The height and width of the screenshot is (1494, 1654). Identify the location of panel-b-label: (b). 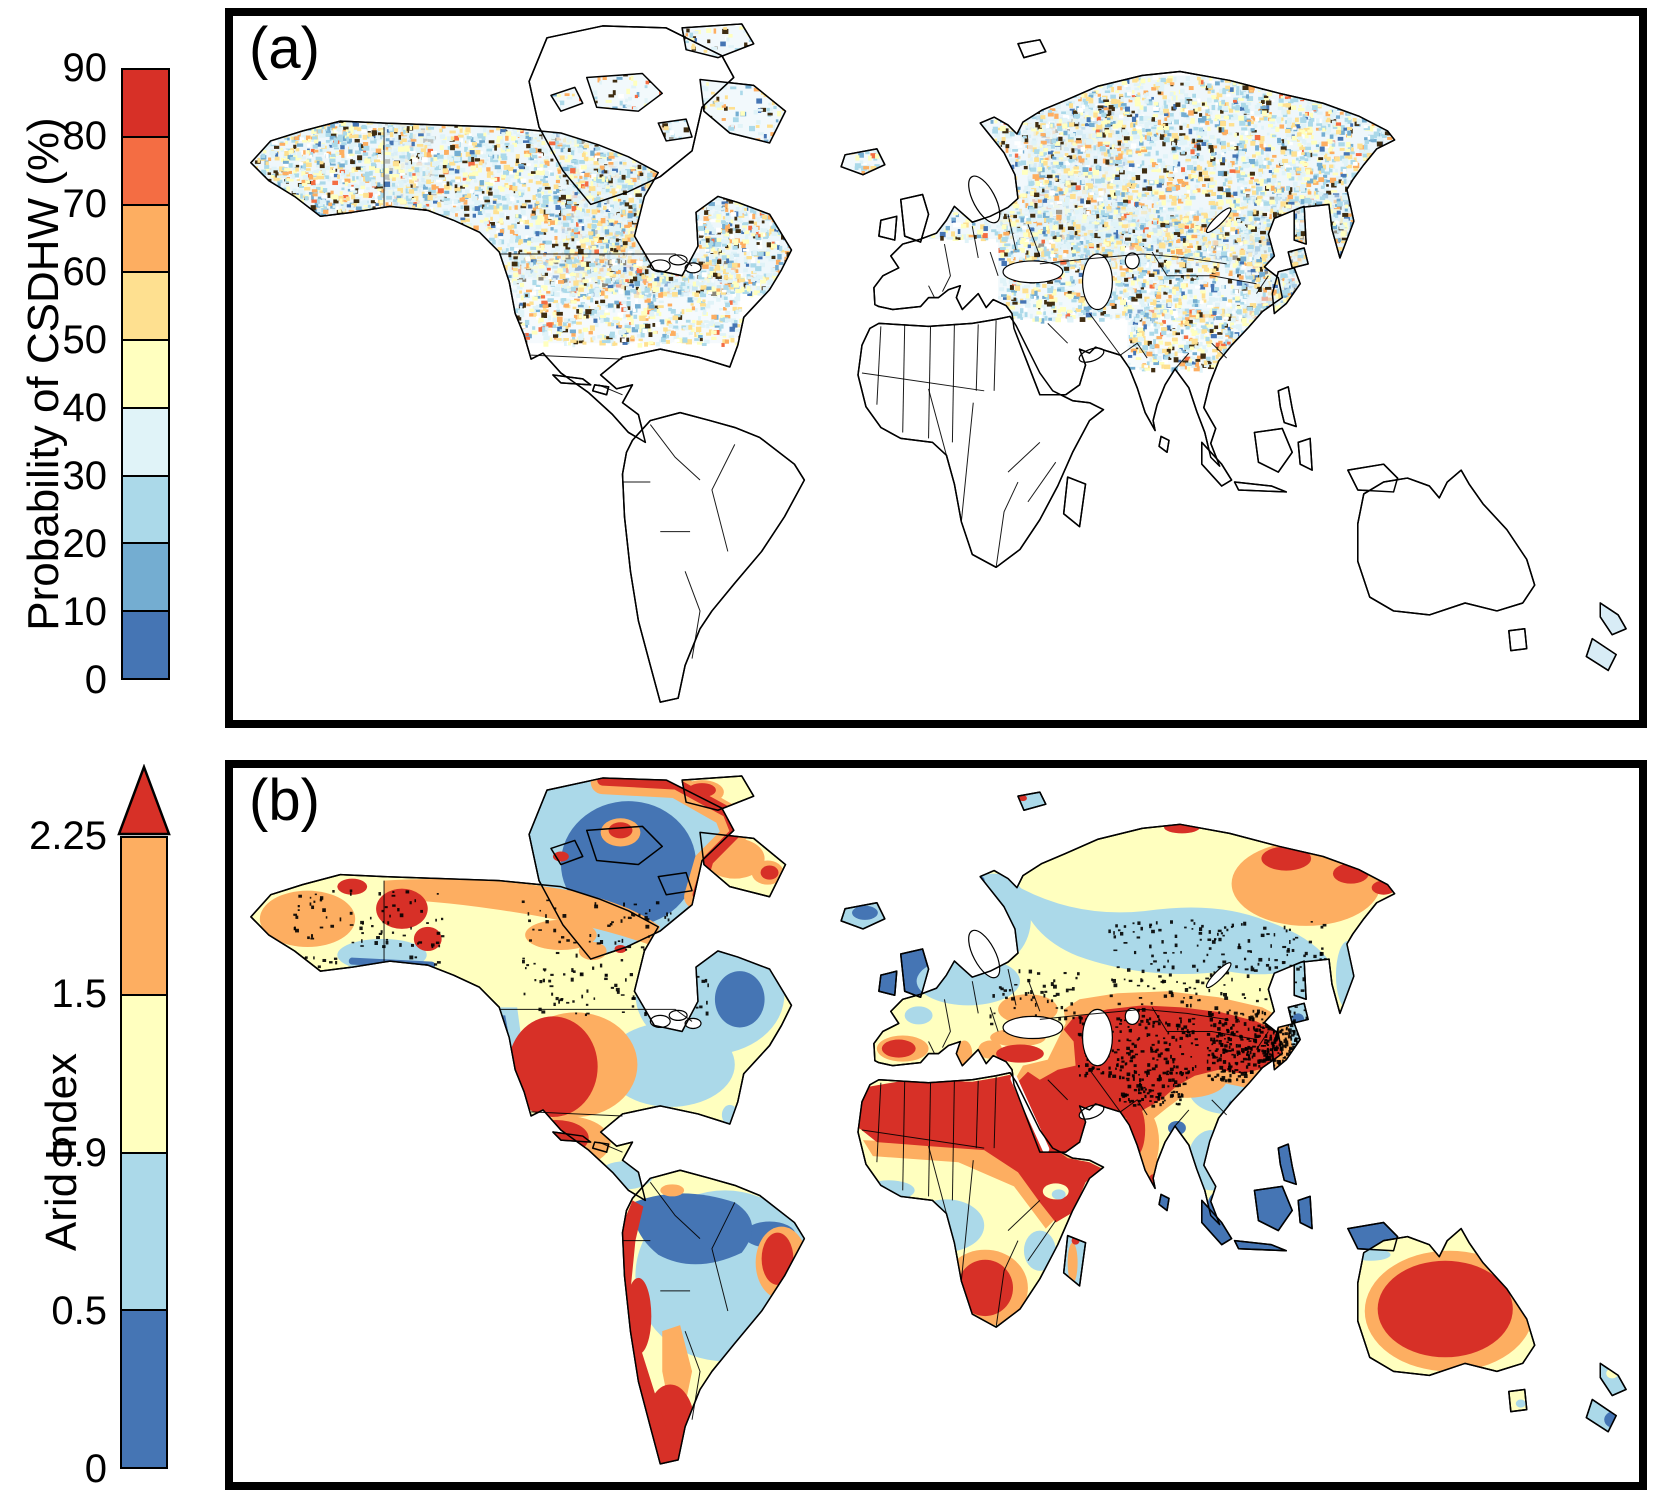
(284, 800).